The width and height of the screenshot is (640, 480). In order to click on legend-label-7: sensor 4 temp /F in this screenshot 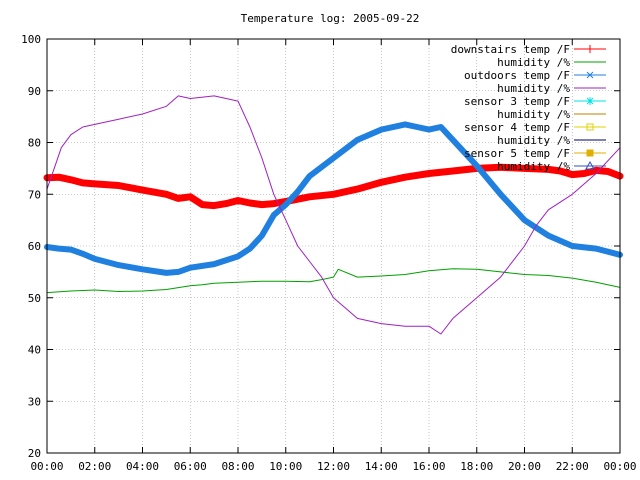, I will do `click(517, 127)`.